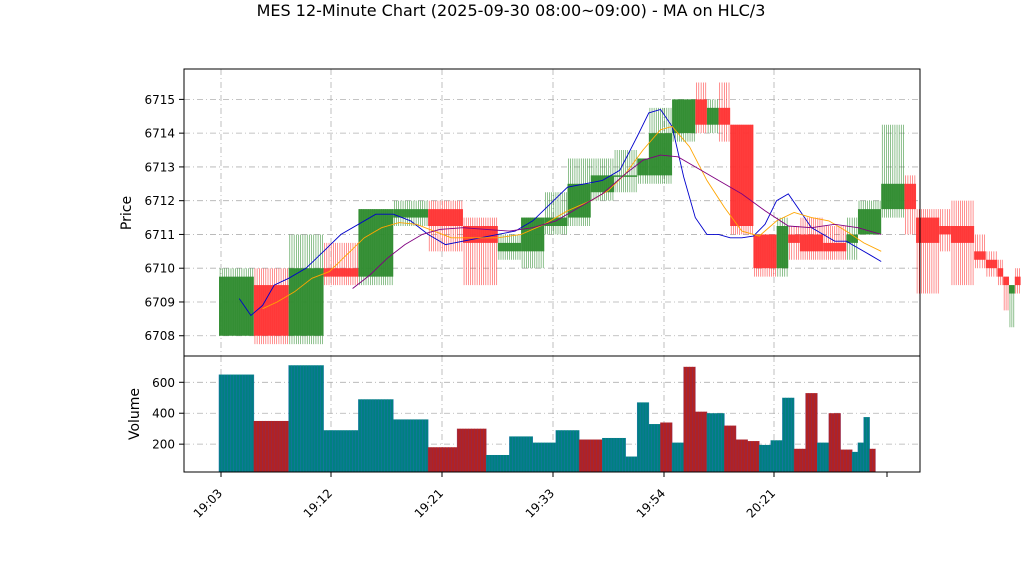 This screenshot has width=1022, height=575. What do you see at coordinates (540, 503) in the screenshot?
I see `x-tick-label: 19:33` at bounding box center [540, 503].